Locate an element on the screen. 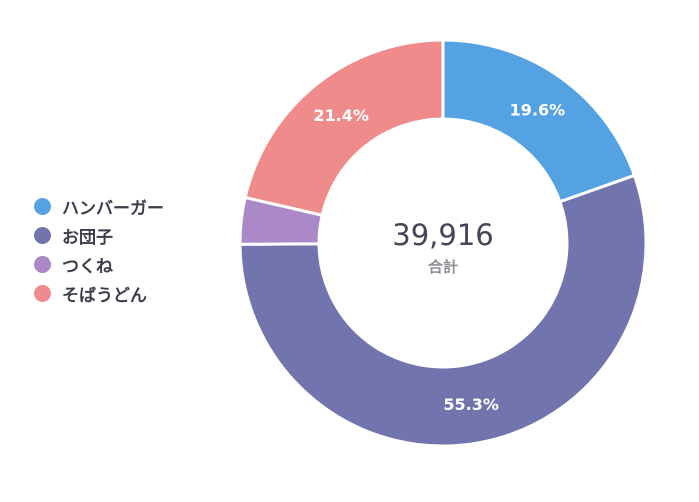 The width and height of the screenshot is (699, 502). chart-legend: ハンバーガー お団子つくねそばうどん is located at coordinates (99, 250).